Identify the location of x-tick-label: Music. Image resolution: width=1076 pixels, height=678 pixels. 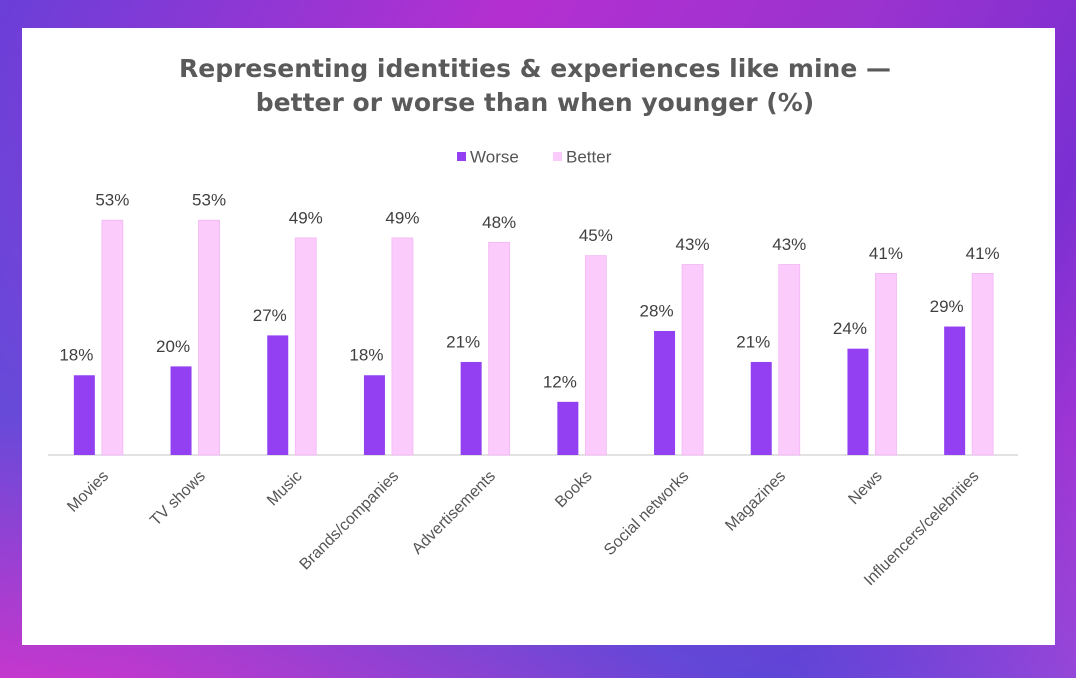
(285, 489).